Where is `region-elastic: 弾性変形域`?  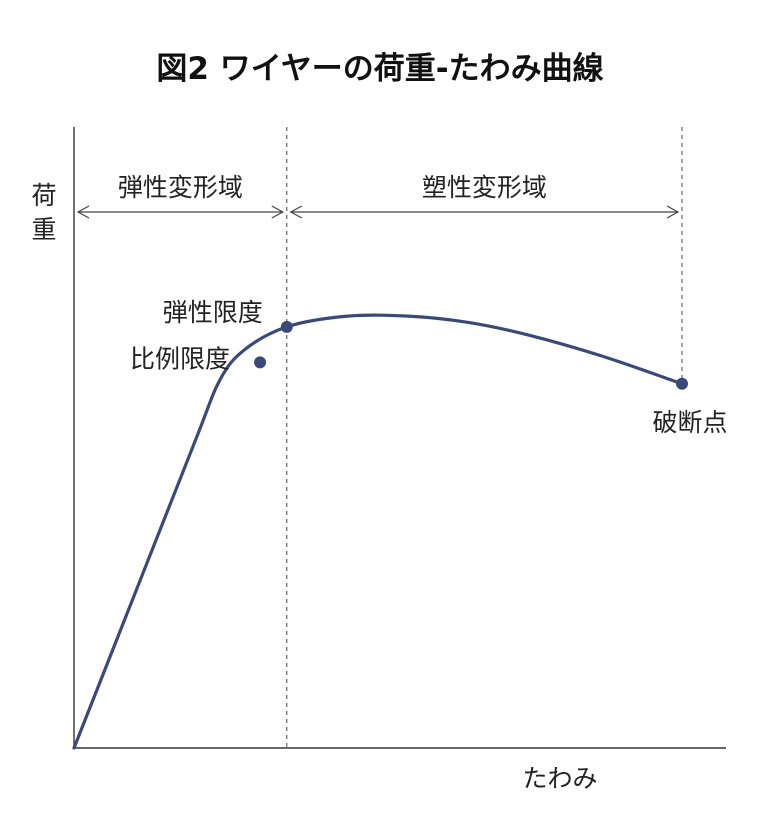
region-elastic: 弾性変形域 is located at coordinates (180, 196).